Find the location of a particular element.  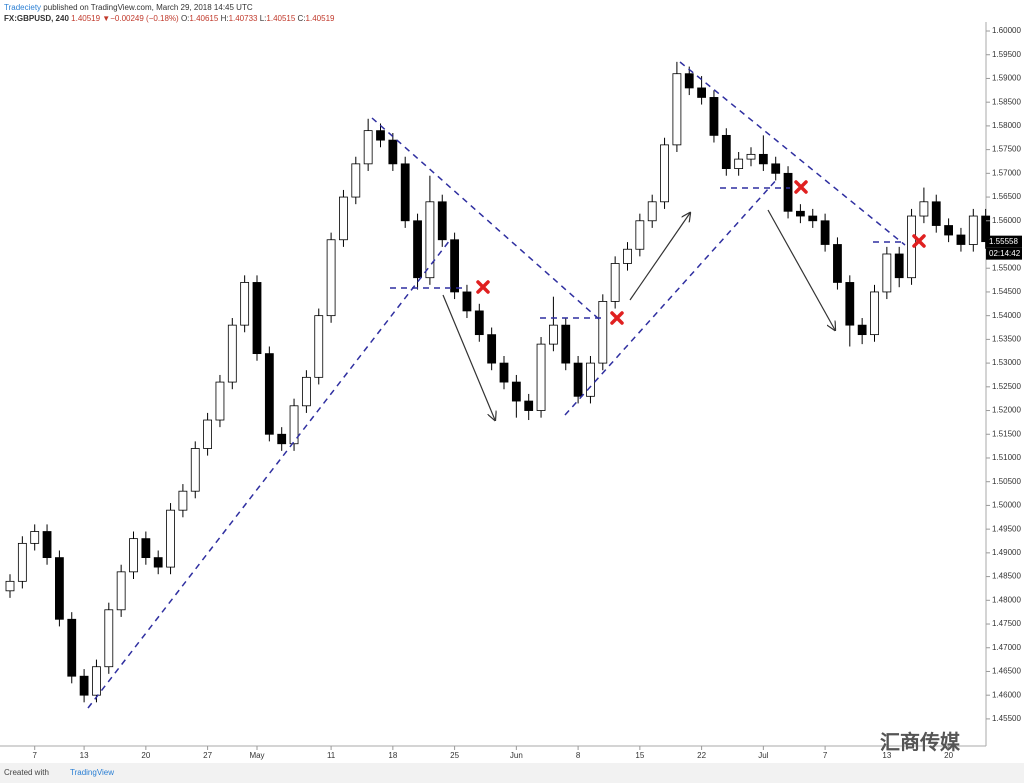

countdown: 02:14:42 is located at coordinates (1005, 253).